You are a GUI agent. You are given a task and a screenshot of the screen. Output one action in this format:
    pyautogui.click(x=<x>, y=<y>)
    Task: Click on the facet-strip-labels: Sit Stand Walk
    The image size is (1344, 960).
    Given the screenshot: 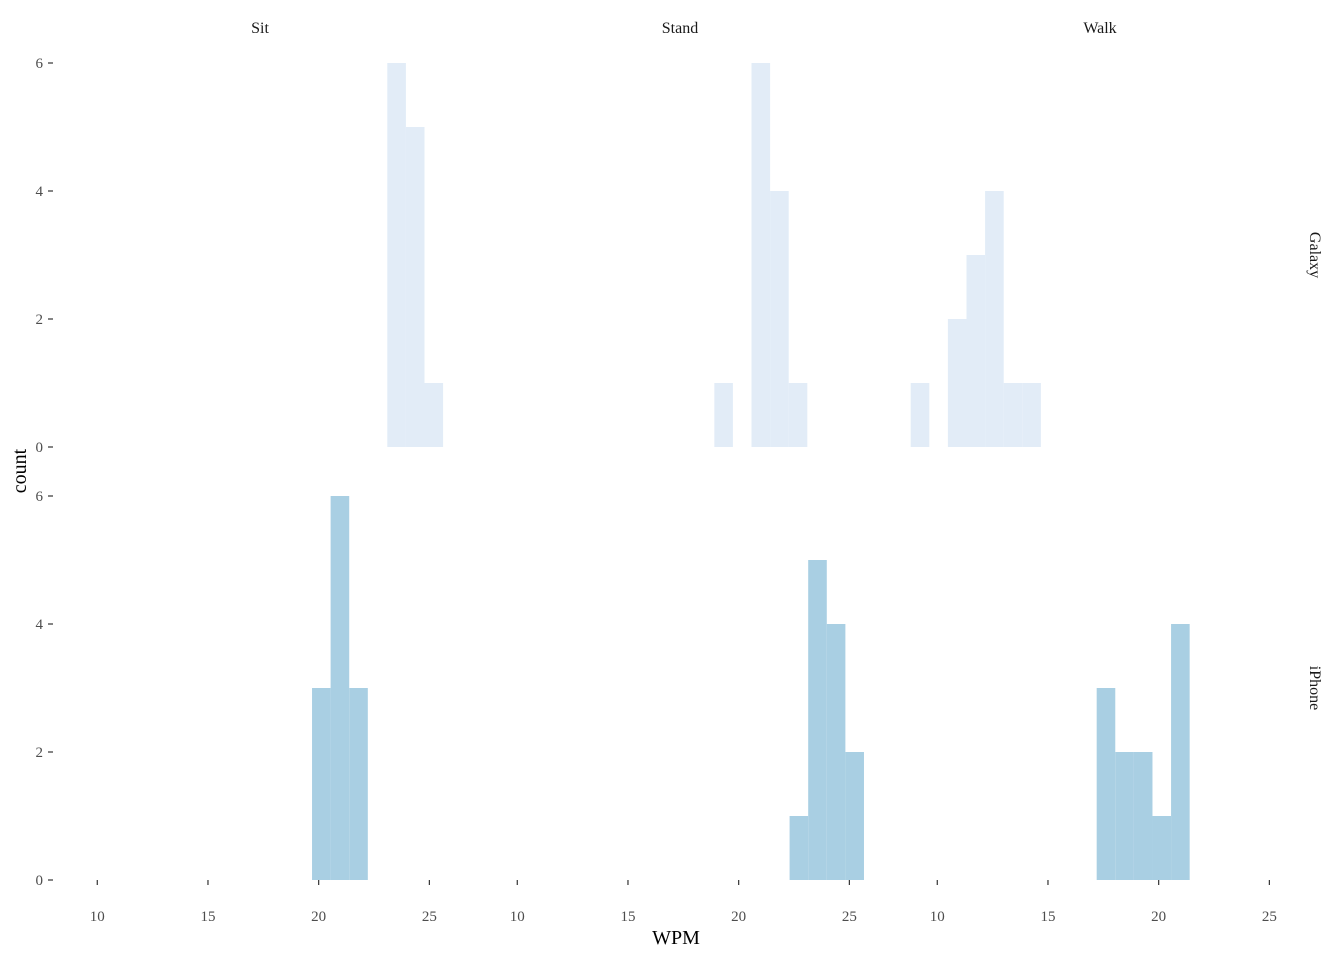 What is the action you would take?
    pyautogui.click(x=684, y=28)
    